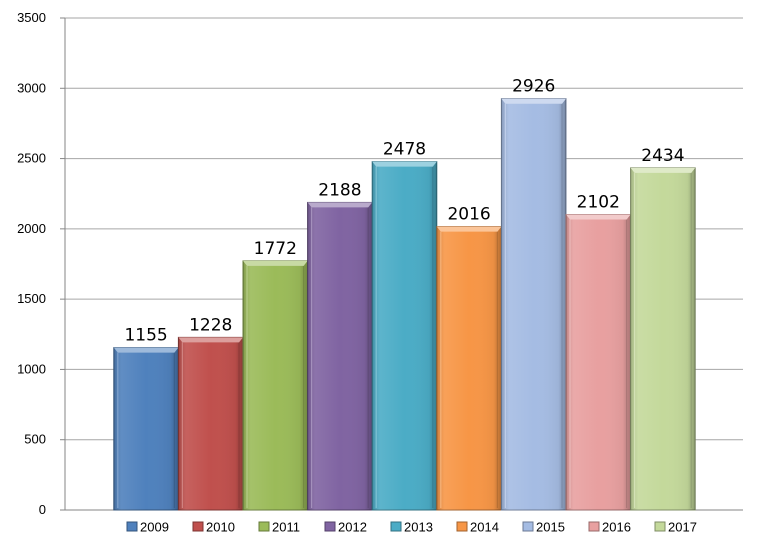  Describe the element at coordinates (35, 439) in the screenshot. I see `y-tick-label: 500` at that location.